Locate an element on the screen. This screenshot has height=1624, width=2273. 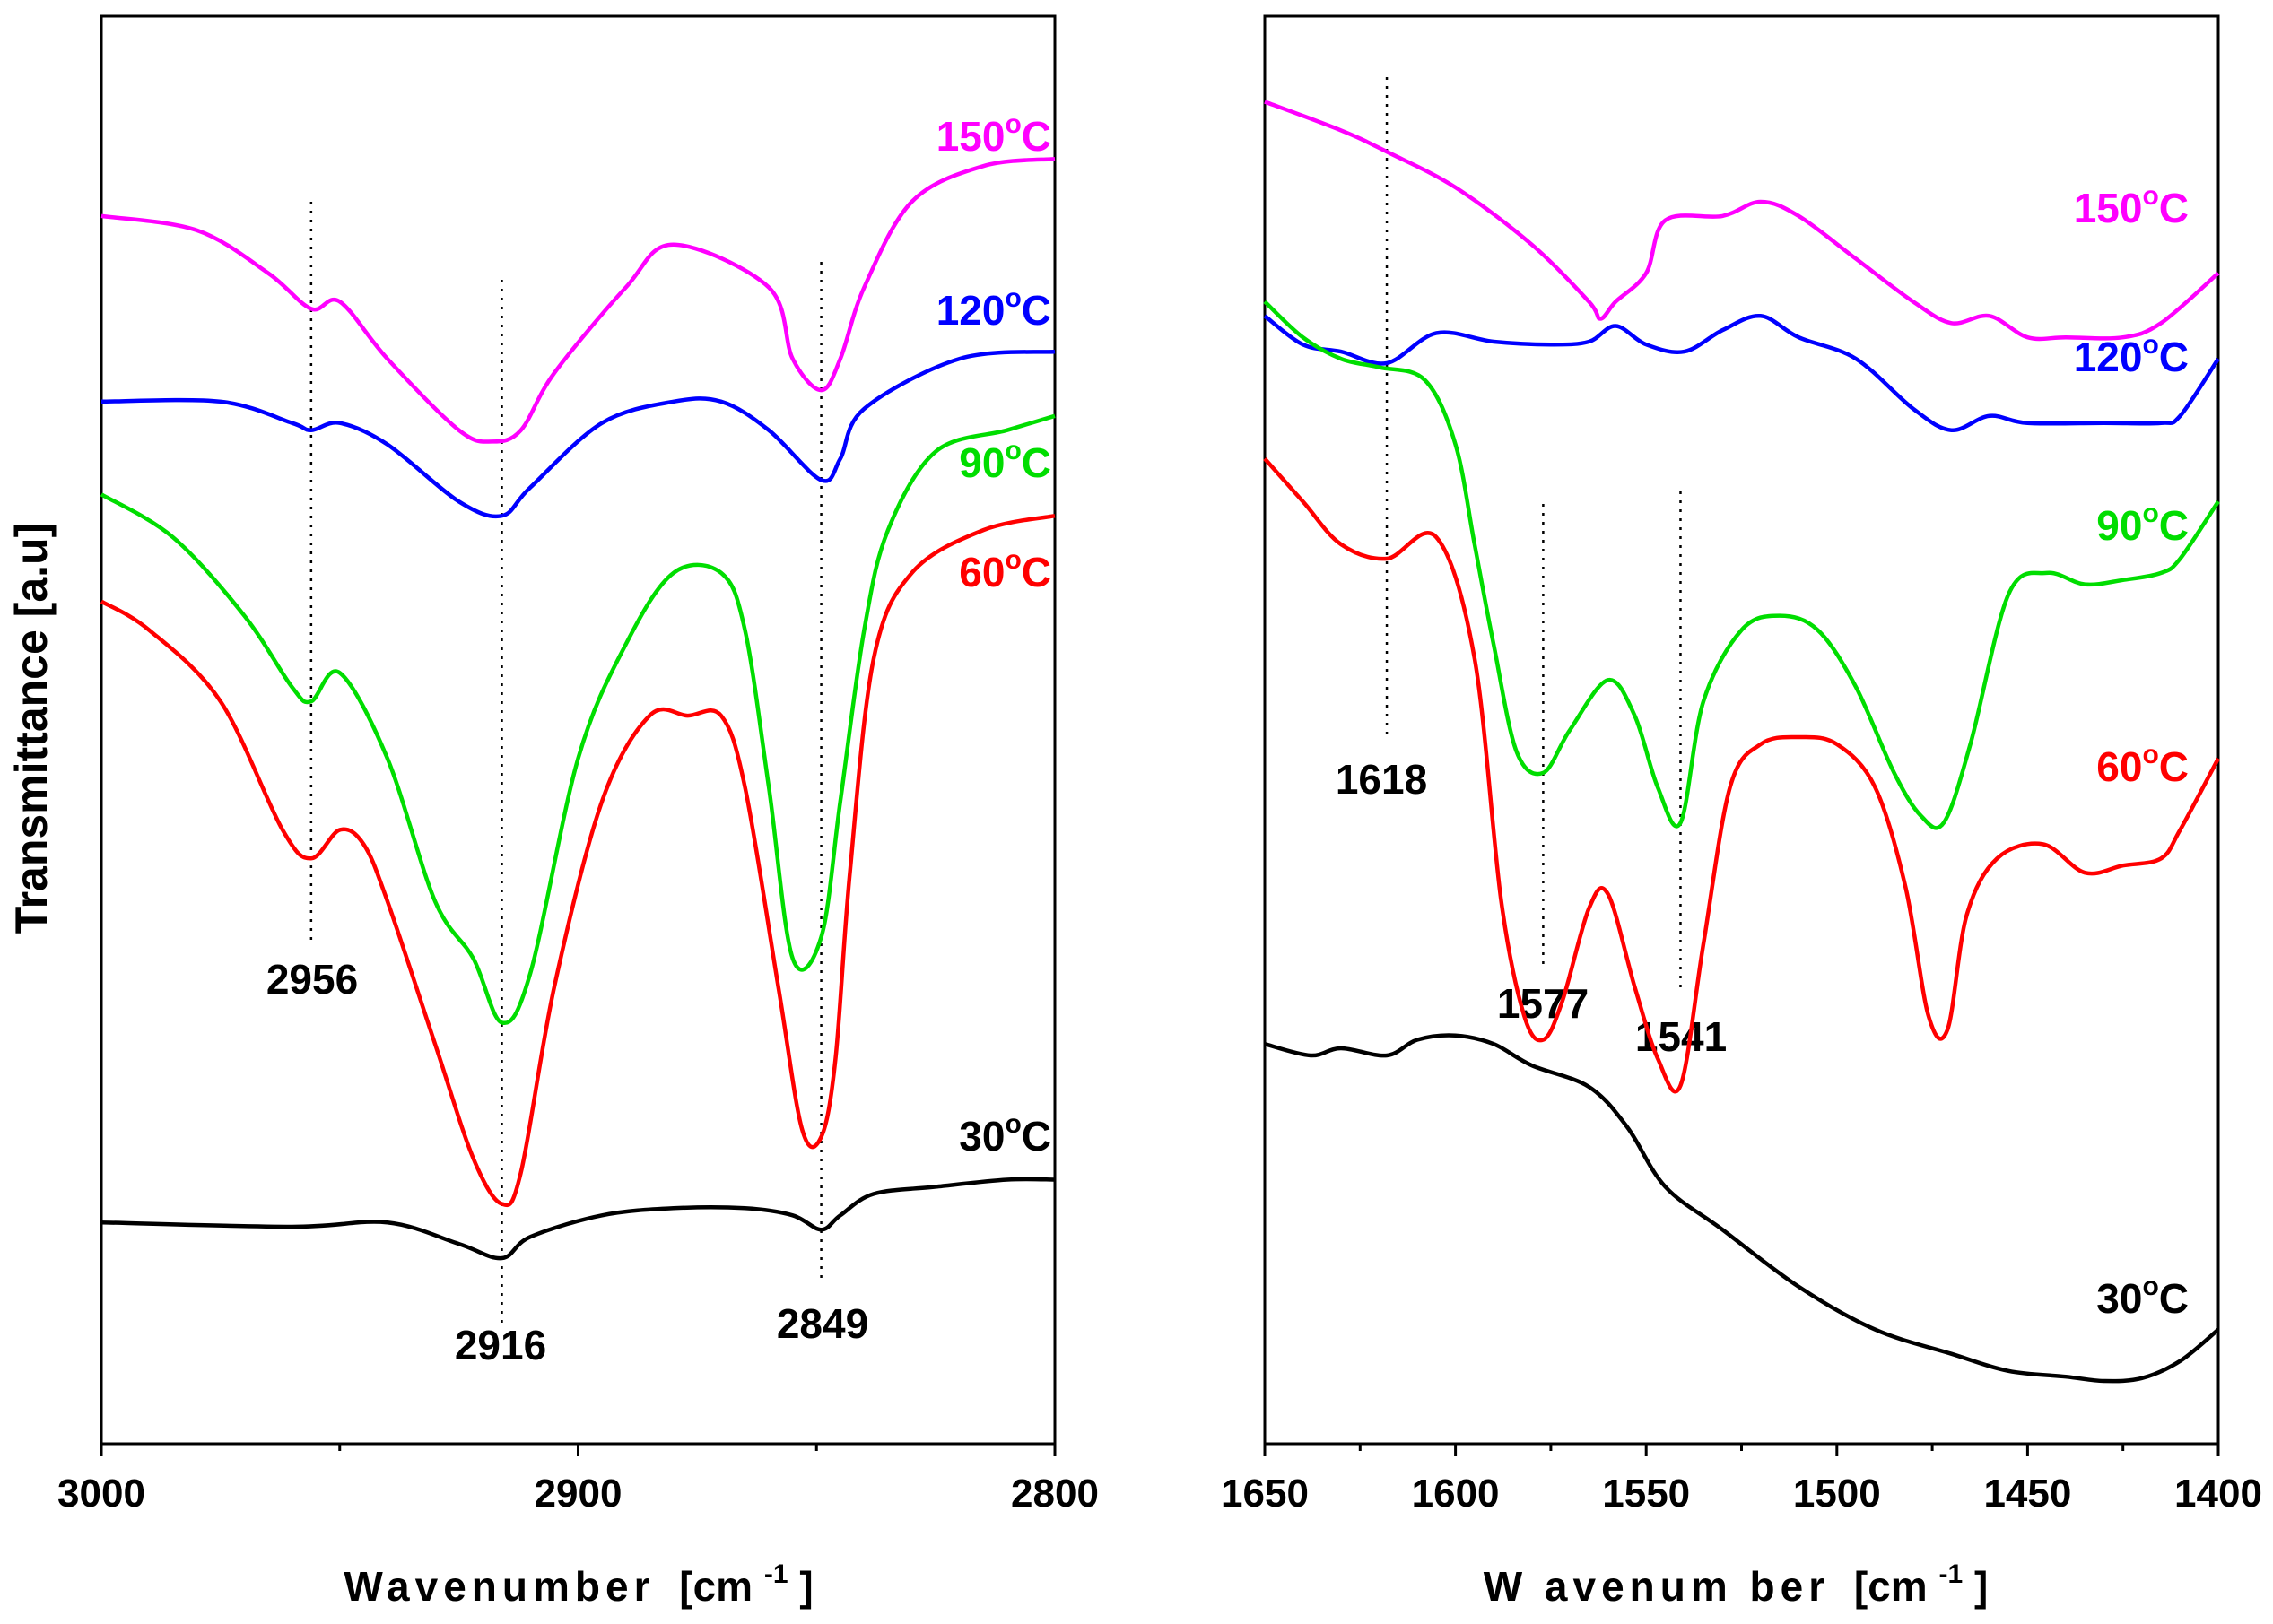
x-axis-title-right: W avenum ber [cm -1 ] is located at coordinates (1736, 1577).